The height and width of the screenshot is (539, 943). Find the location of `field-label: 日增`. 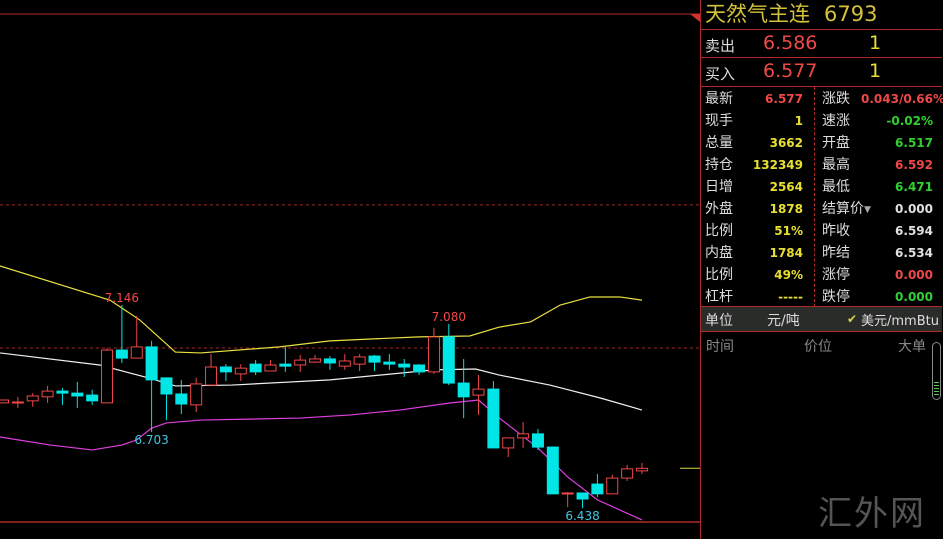

field-label: 日增 is located at coordinates (719, 187).